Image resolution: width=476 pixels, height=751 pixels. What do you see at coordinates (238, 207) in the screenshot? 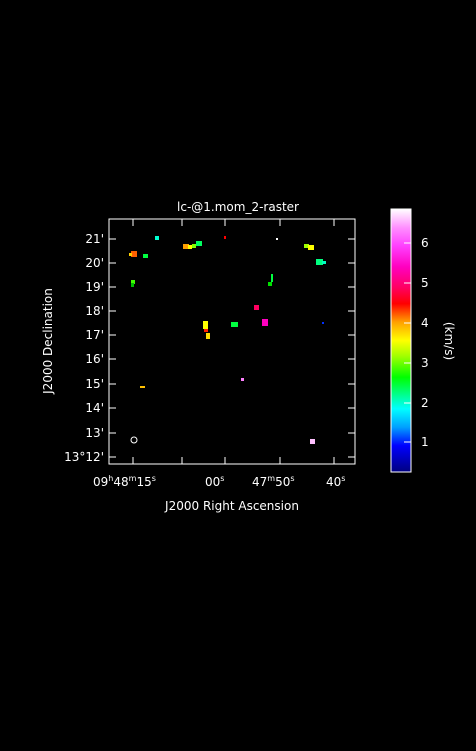
I see `plot-title: lc-@1.mom_2-raster` at bounding box center [238, 207].